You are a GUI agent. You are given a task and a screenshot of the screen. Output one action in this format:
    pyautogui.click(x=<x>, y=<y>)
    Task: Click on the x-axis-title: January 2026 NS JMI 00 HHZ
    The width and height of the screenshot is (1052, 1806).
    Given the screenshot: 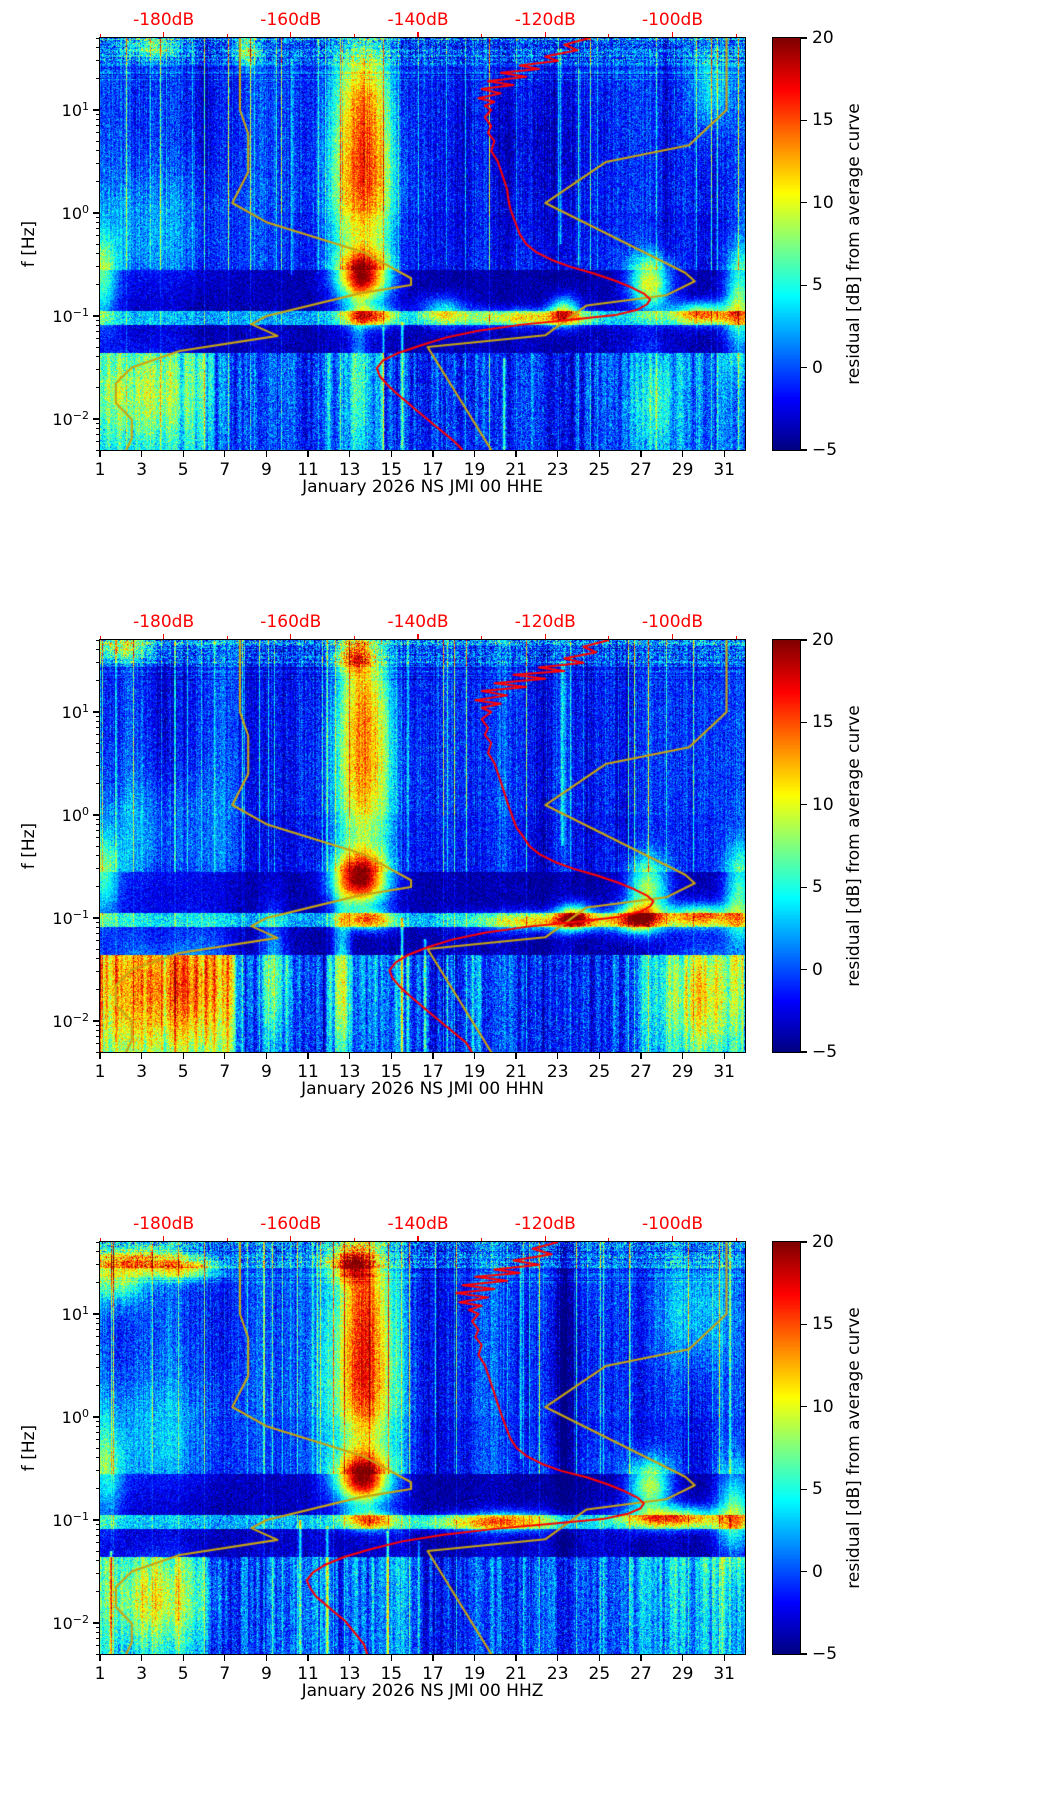 What is the action you would take?
    pyautogui.click(x=422, y=1691)
    